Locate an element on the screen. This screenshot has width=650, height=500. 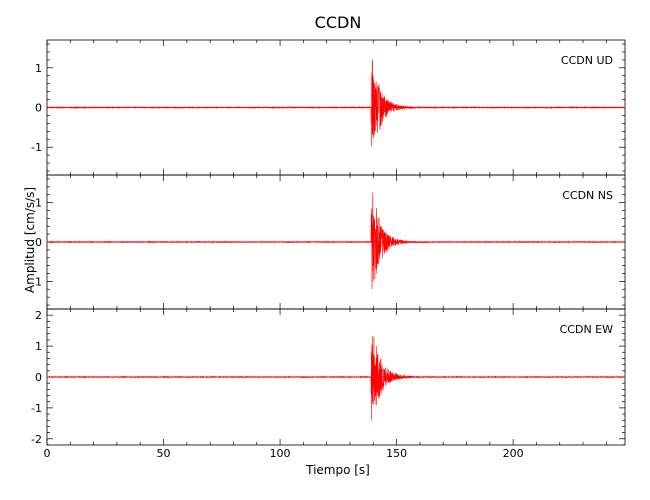
y-tick-label: 2 is located at coordinates (38, 315).